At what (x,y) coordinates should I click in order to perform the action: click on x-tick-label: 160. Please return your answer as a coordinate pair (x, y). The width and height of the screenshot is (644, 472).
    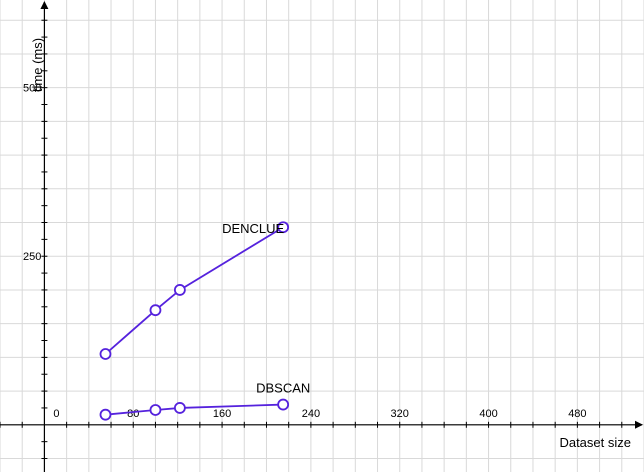
    Looking at the image, I should click on (222, 414).